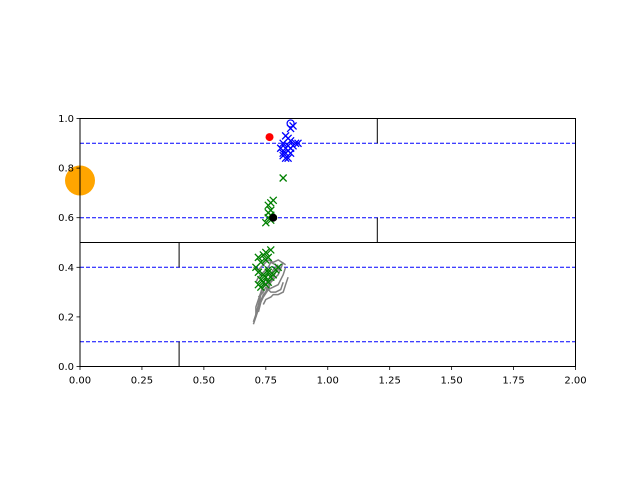  I want to click on y-tick-label: 0.0, so click(66, 367).